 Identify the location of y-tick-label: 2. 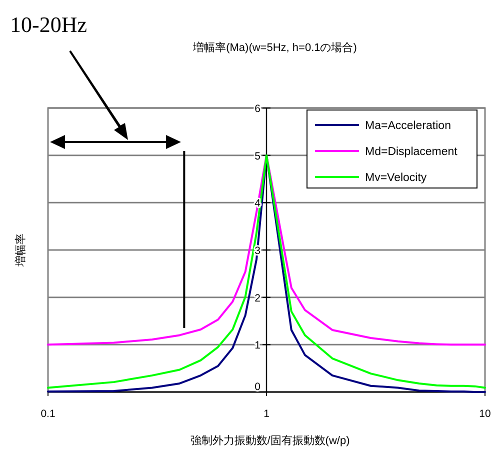
(257, 298).